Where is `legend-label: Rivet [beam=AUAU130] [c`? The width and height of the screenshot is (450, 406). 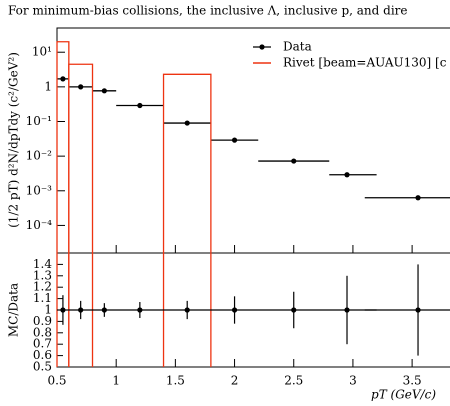 legend-label: Rivet [beam=AUAU130] [c is located at coordinates (365, 63).